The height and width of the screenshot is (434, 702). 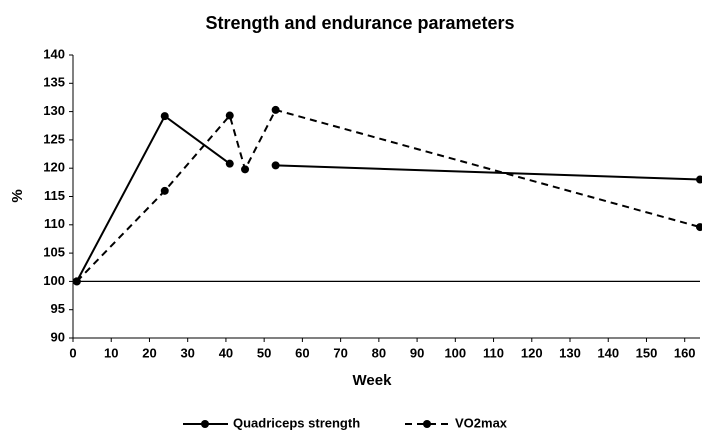 I want to click on y-tick-label: 110, so click(x=54, y=223).